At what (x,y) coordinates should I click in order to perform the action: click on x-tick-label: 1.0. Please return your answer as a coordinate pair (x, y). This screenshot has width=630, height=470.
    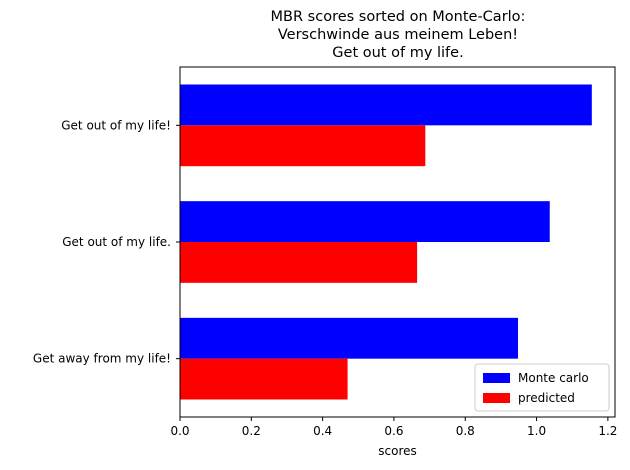
    Looking at the image, I should click on (536, 431).